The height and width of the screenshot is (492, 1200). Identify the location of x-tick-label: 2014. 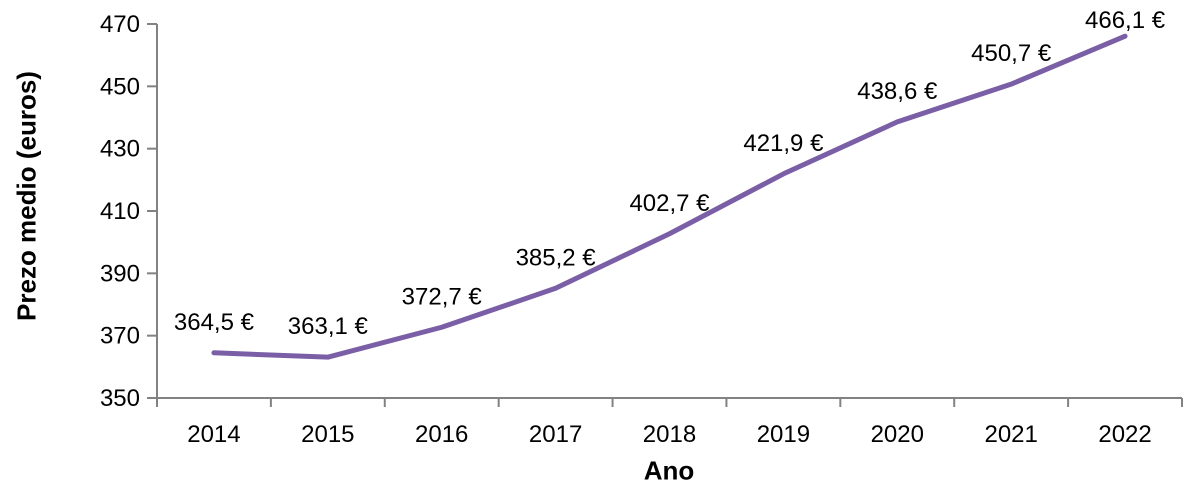
(213, 434).